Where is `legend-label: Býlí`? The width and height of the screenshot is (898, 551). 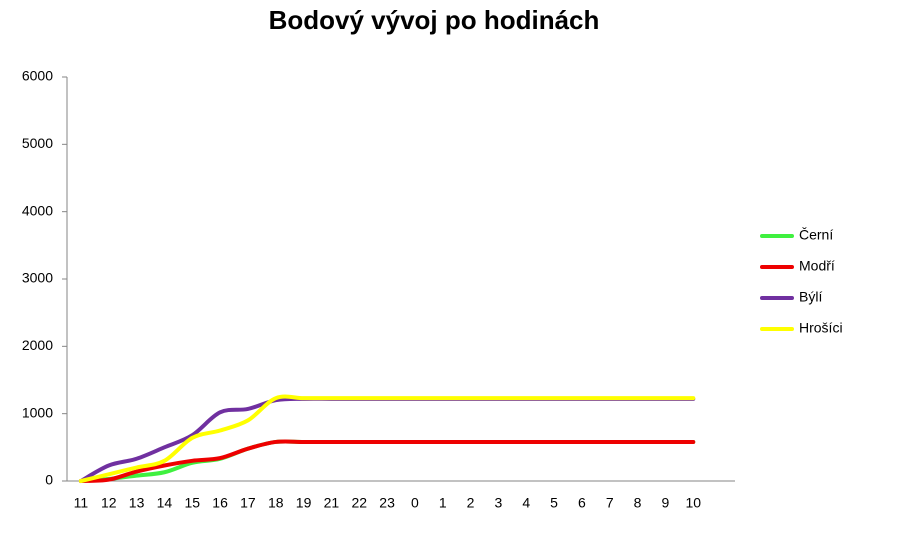
legend-label: Býlí is located at coordinates (810, 297).